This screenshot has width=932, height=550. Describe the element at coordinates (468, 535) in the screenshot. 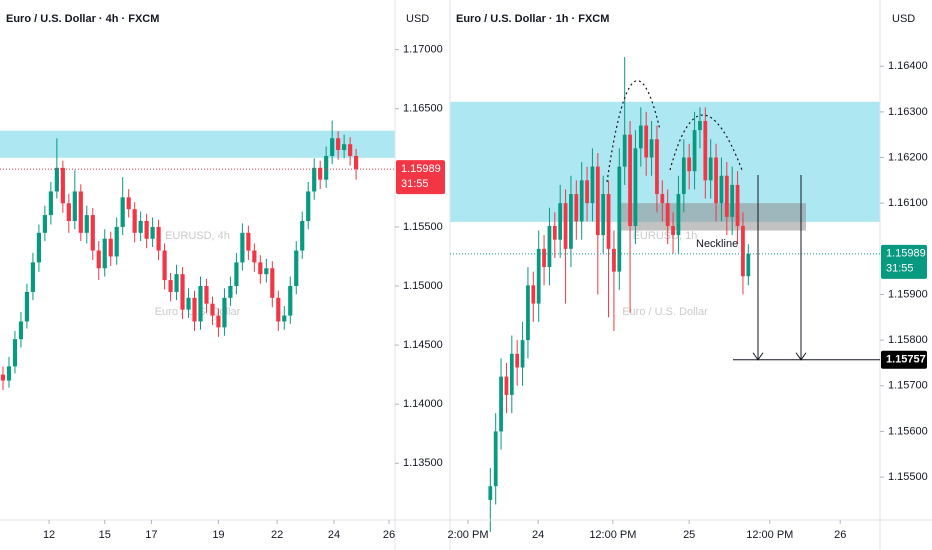

I see `x-tick-label: 2:00 PM` at that location.